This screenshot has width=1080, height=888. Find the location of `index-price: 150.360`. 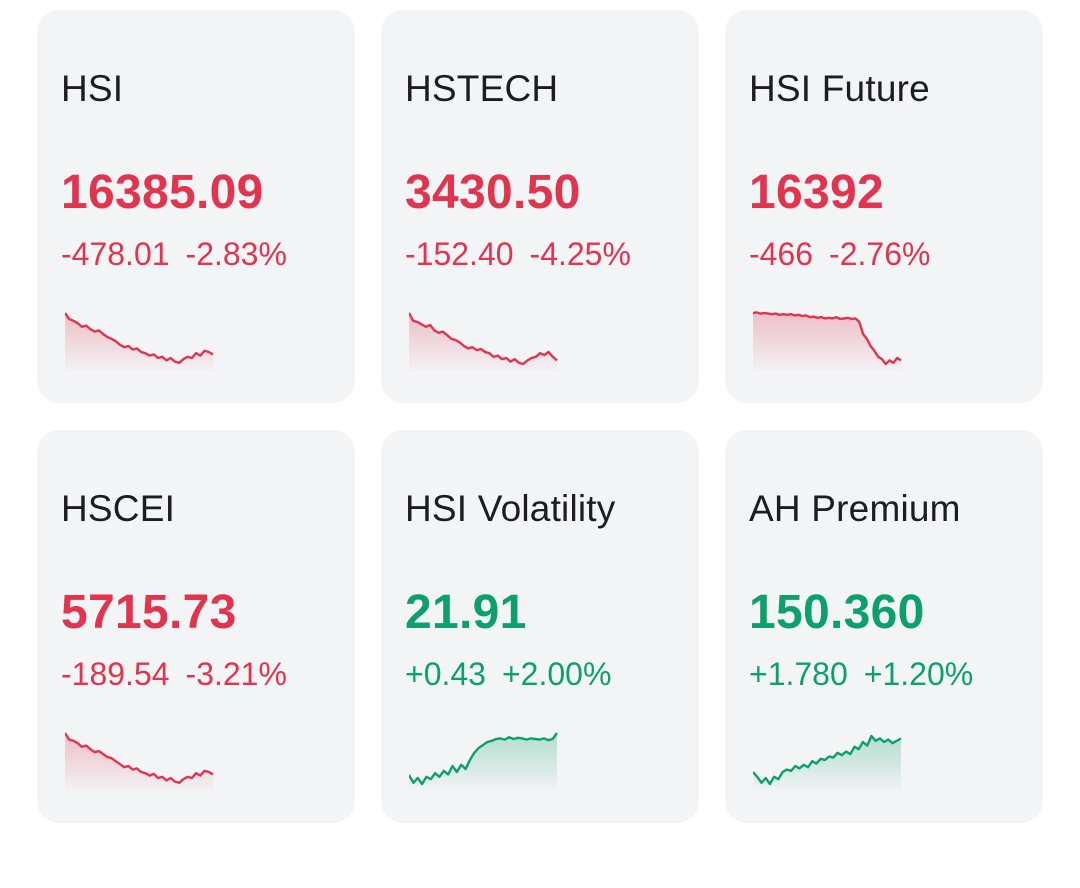

index-price: 150.360 is located at coordinates (837, 612).